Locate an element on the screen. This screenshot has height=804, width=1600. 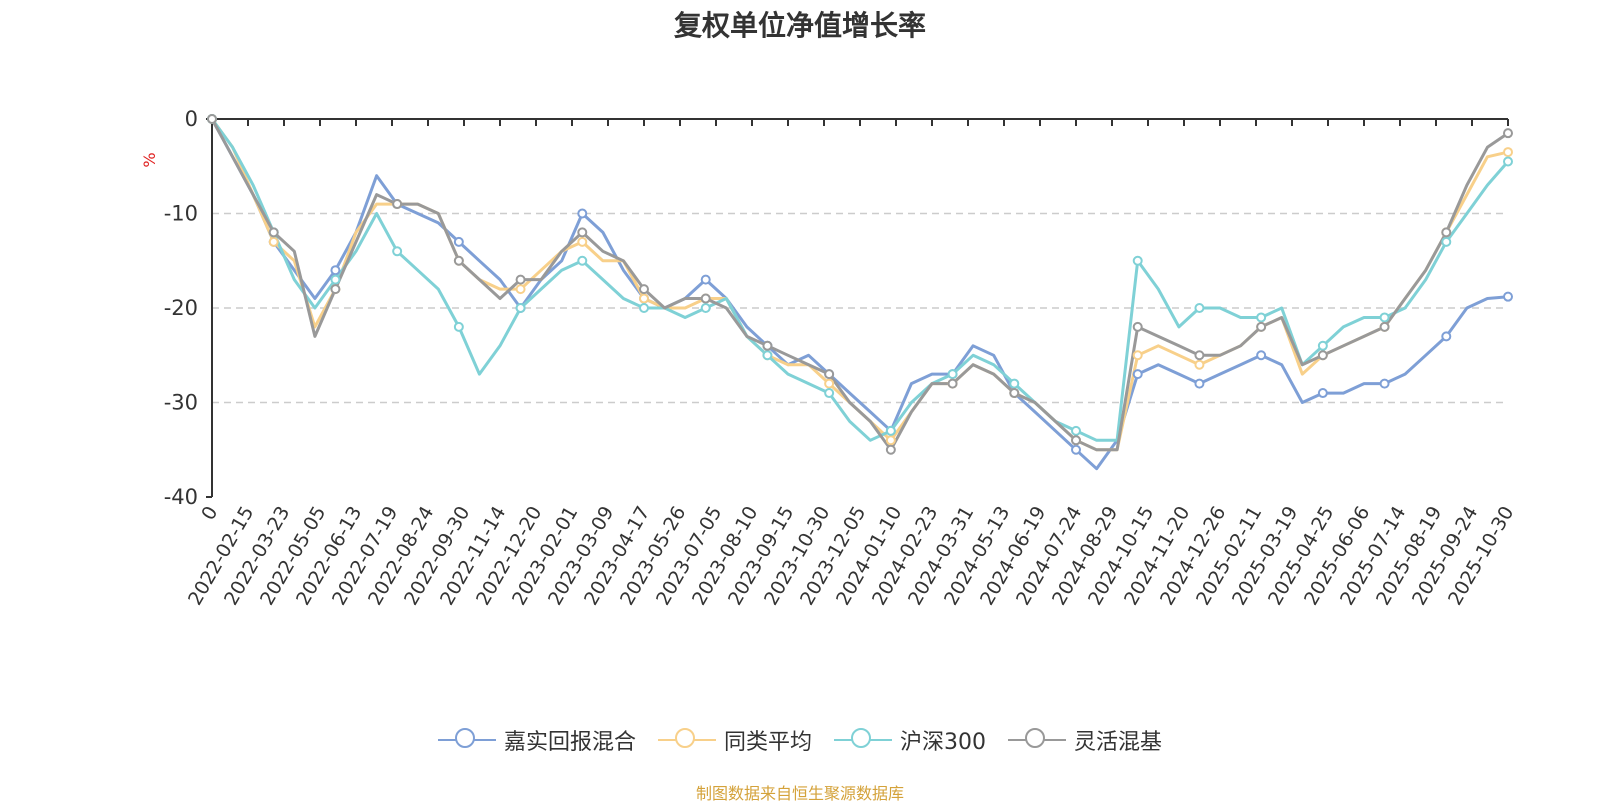
legend: 嘉实回报混合 同类平均 沪深300 灵活混基 is located at coordinates (800, 740).